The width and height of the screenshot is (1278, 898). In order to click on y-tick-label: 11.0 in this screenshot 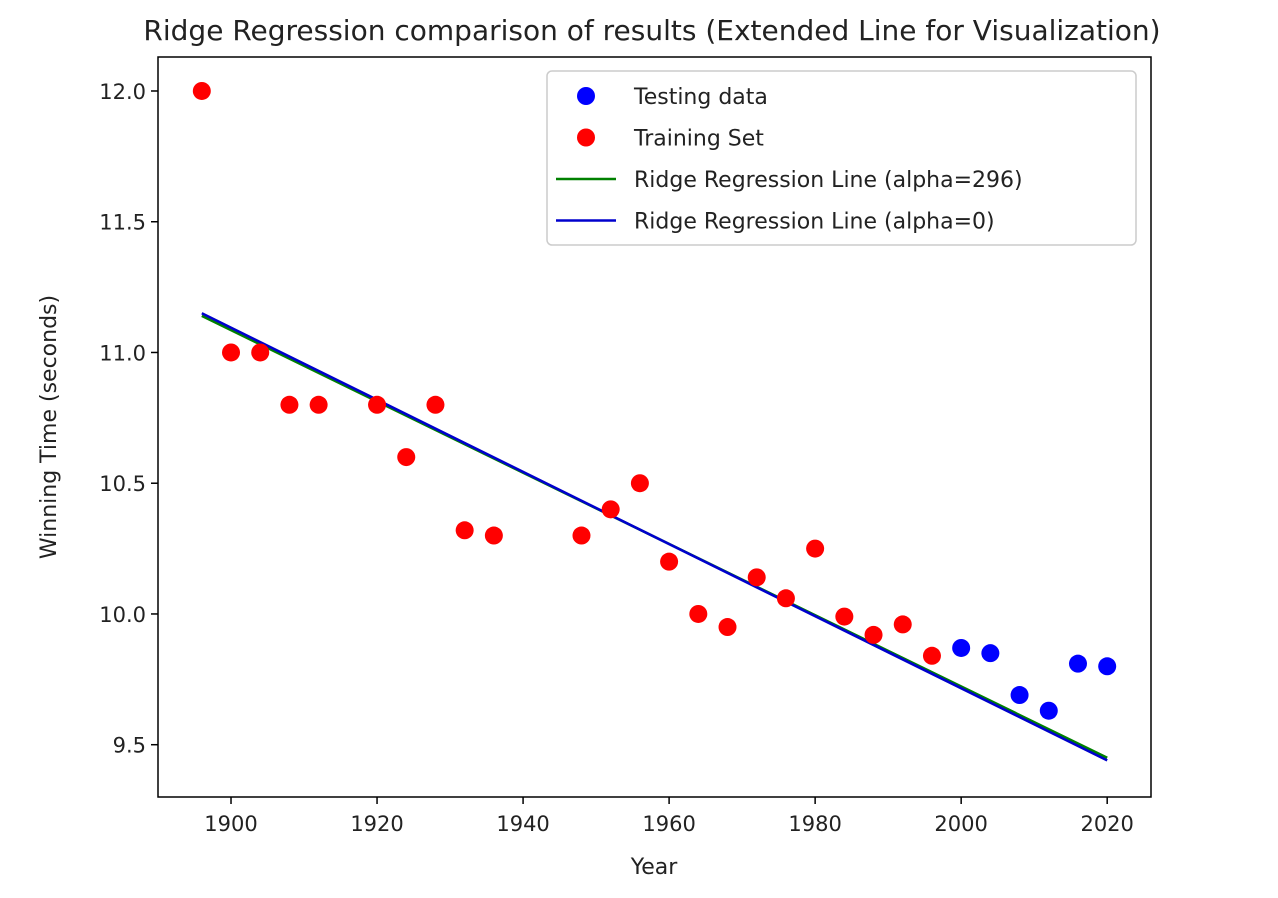, I will do `click(122, 353)`.